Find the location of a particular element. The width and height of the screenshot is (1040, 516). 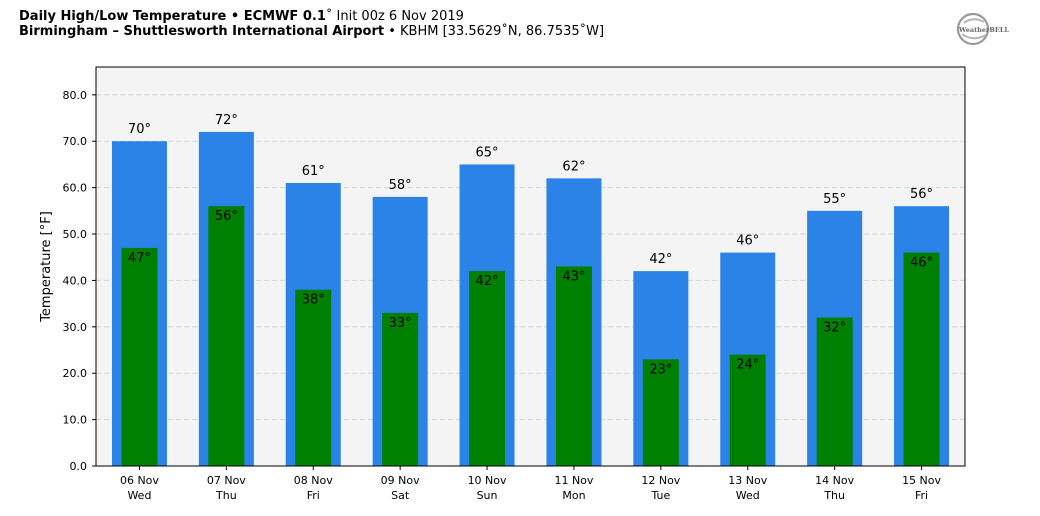

low-bar-label: 42° is located at coordinates (487, 281).